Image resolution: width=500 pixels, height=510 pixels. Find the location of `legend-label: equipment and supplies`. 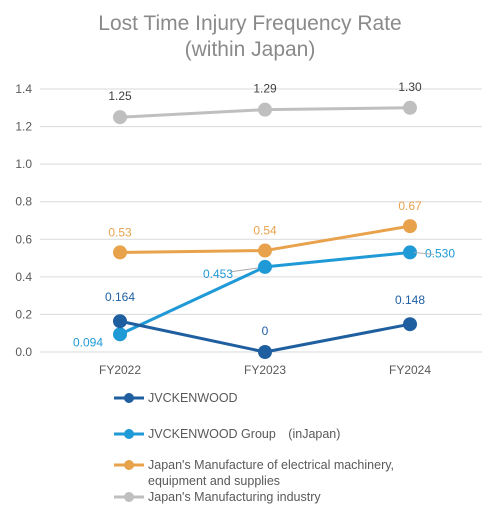

legend-label: equipment and supplies is located at coordinates (214, 481).